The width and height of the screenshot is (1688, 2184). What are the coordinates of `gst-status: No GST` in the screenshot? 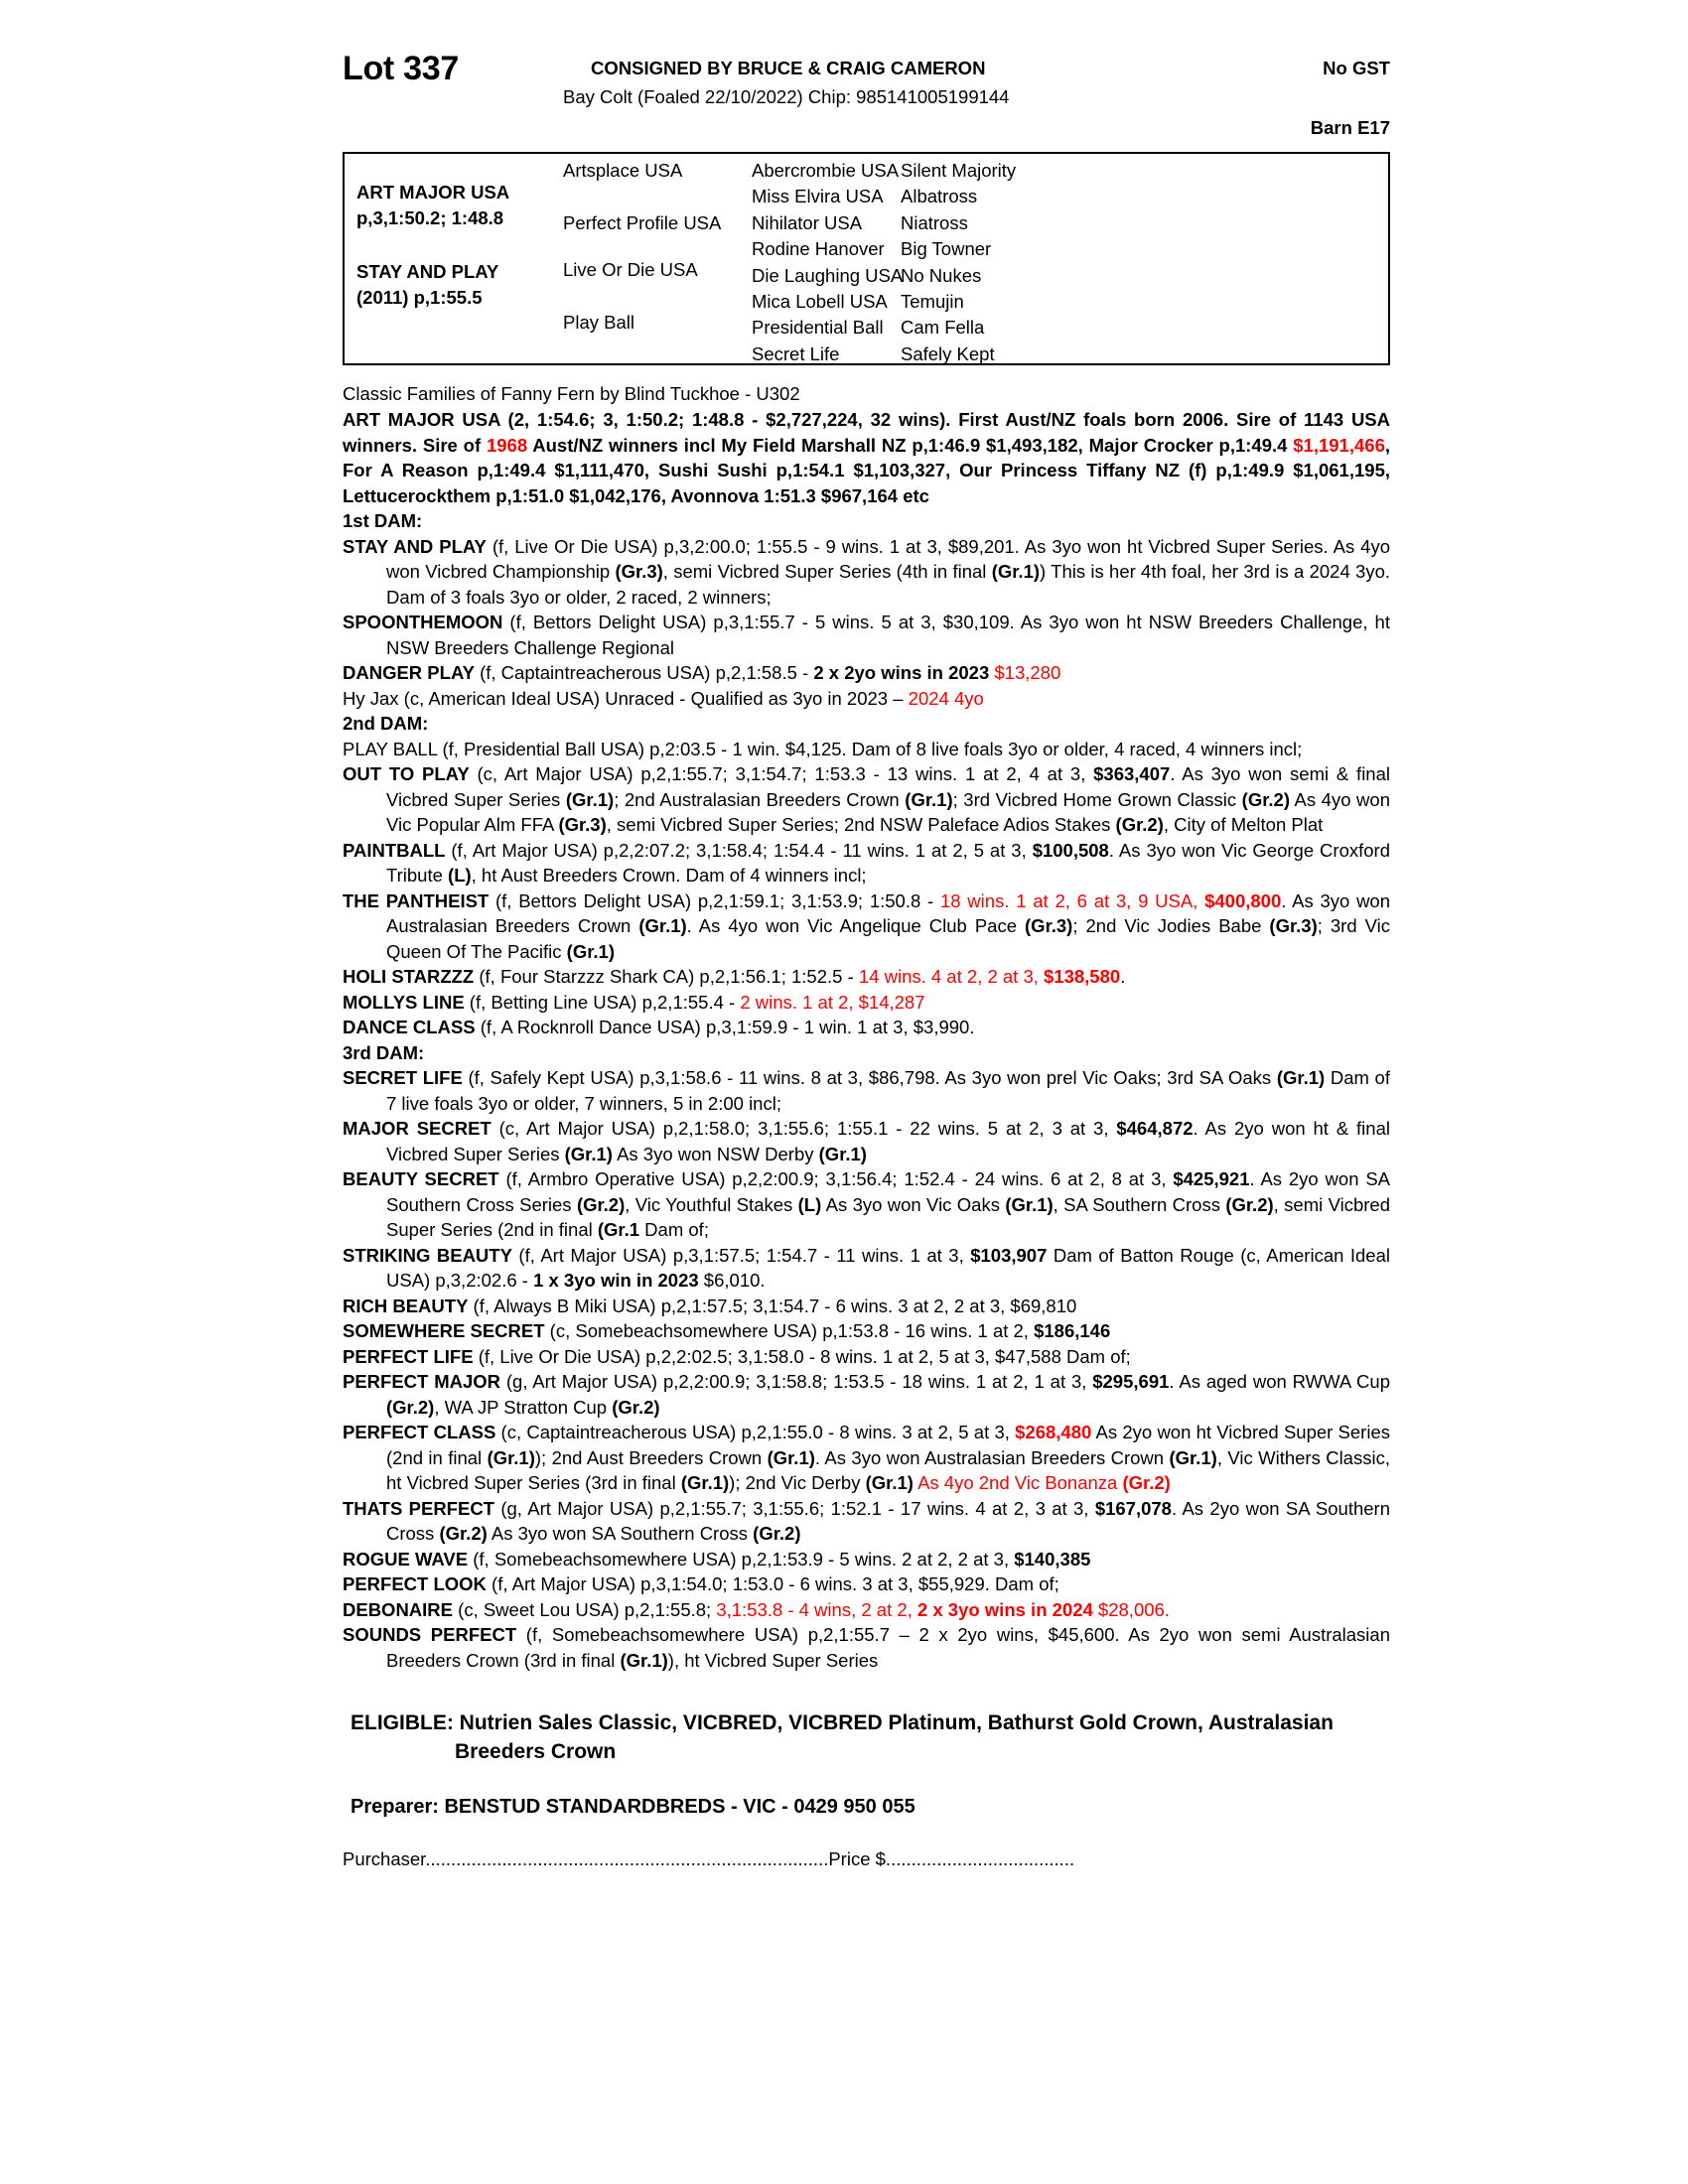 It's located at (1356, 68).